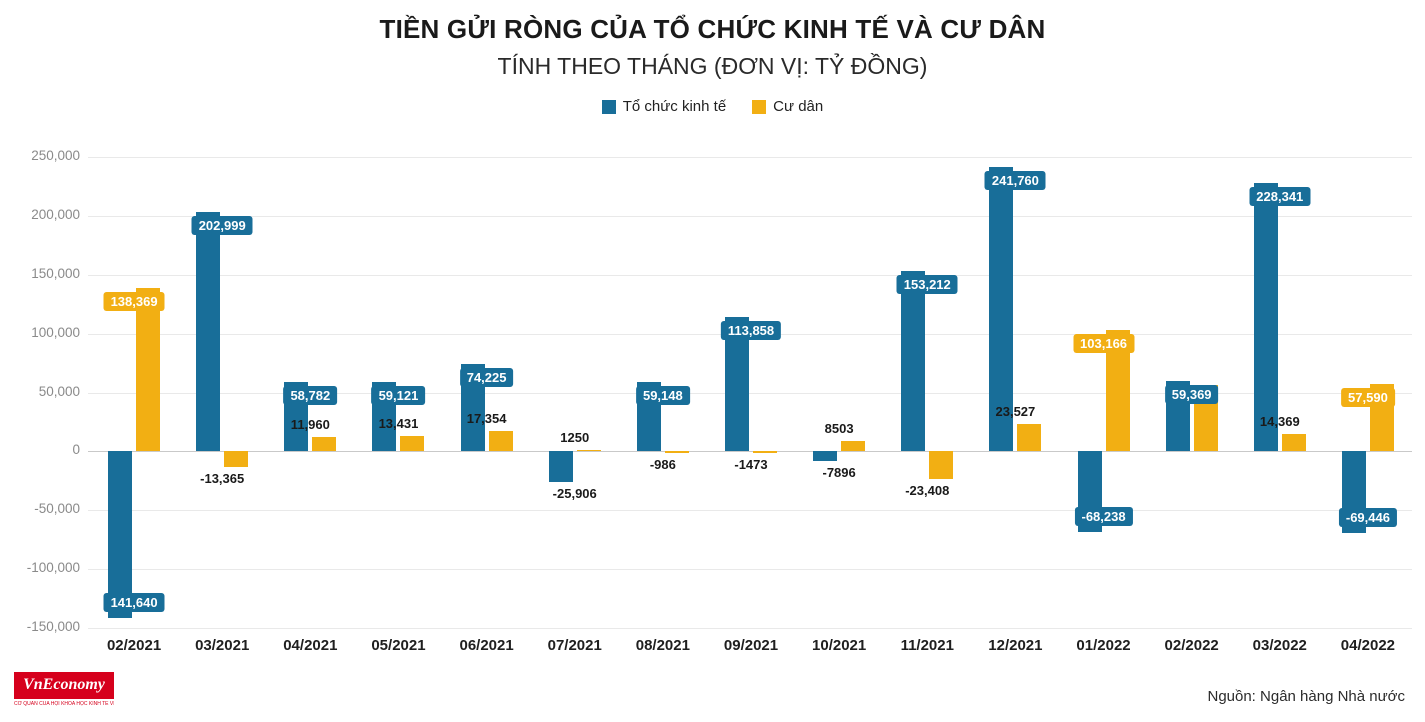 Image resolution: width=1425 pixels, height=722 pixels. I want to click on bar-label: -7896, so click(839, 472).